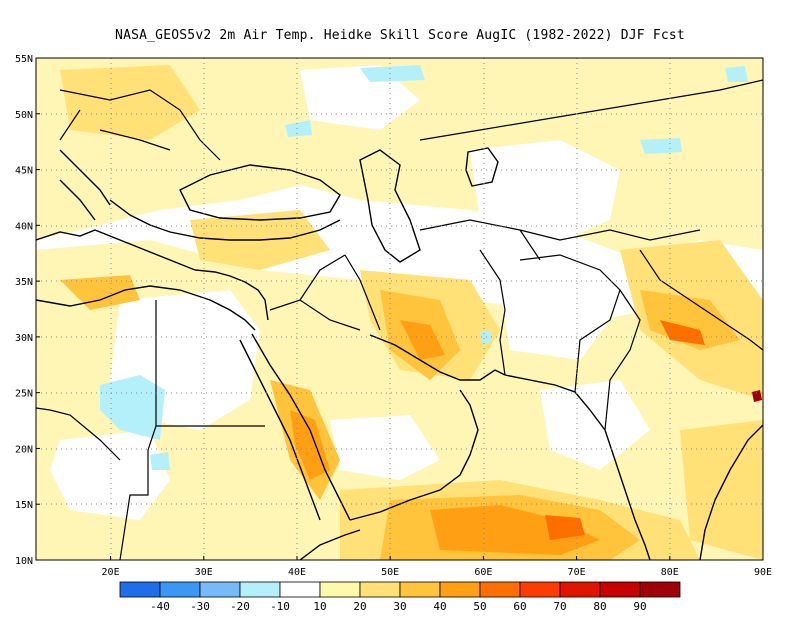 The width and height of the screenshot is (800, 618). I want to click on fill-gold-mediterranean, so click(100, 292).